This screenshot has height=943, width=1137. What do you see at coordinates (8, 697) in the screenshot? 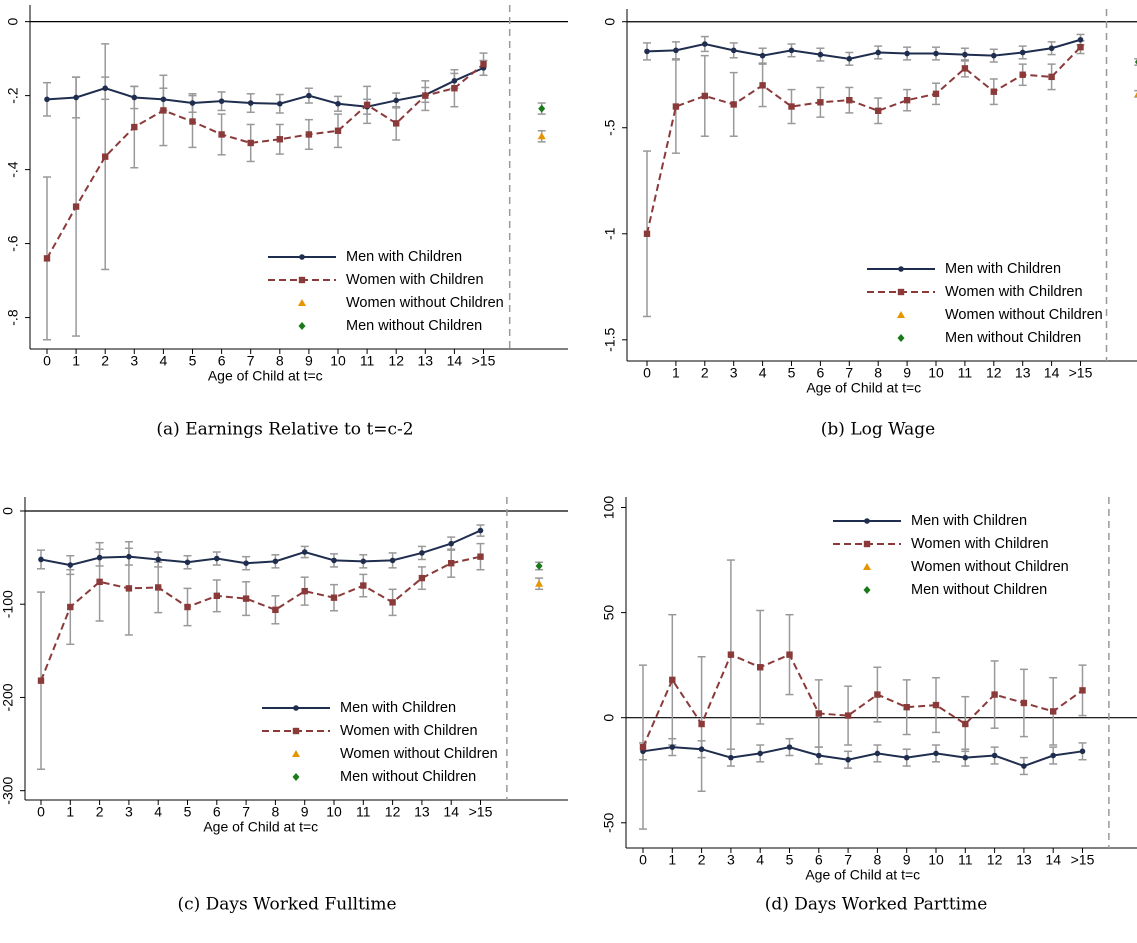
I see `y-tick-label: -200` at bounding box center [8, 697].